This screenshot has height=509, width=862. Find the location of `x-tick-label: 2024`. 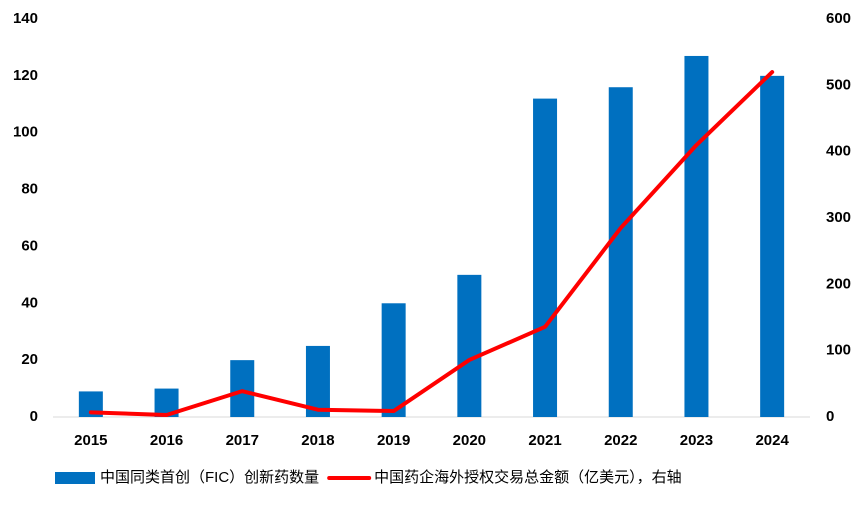

x-tick-label: 2024 is located at coordinates (772, 440).